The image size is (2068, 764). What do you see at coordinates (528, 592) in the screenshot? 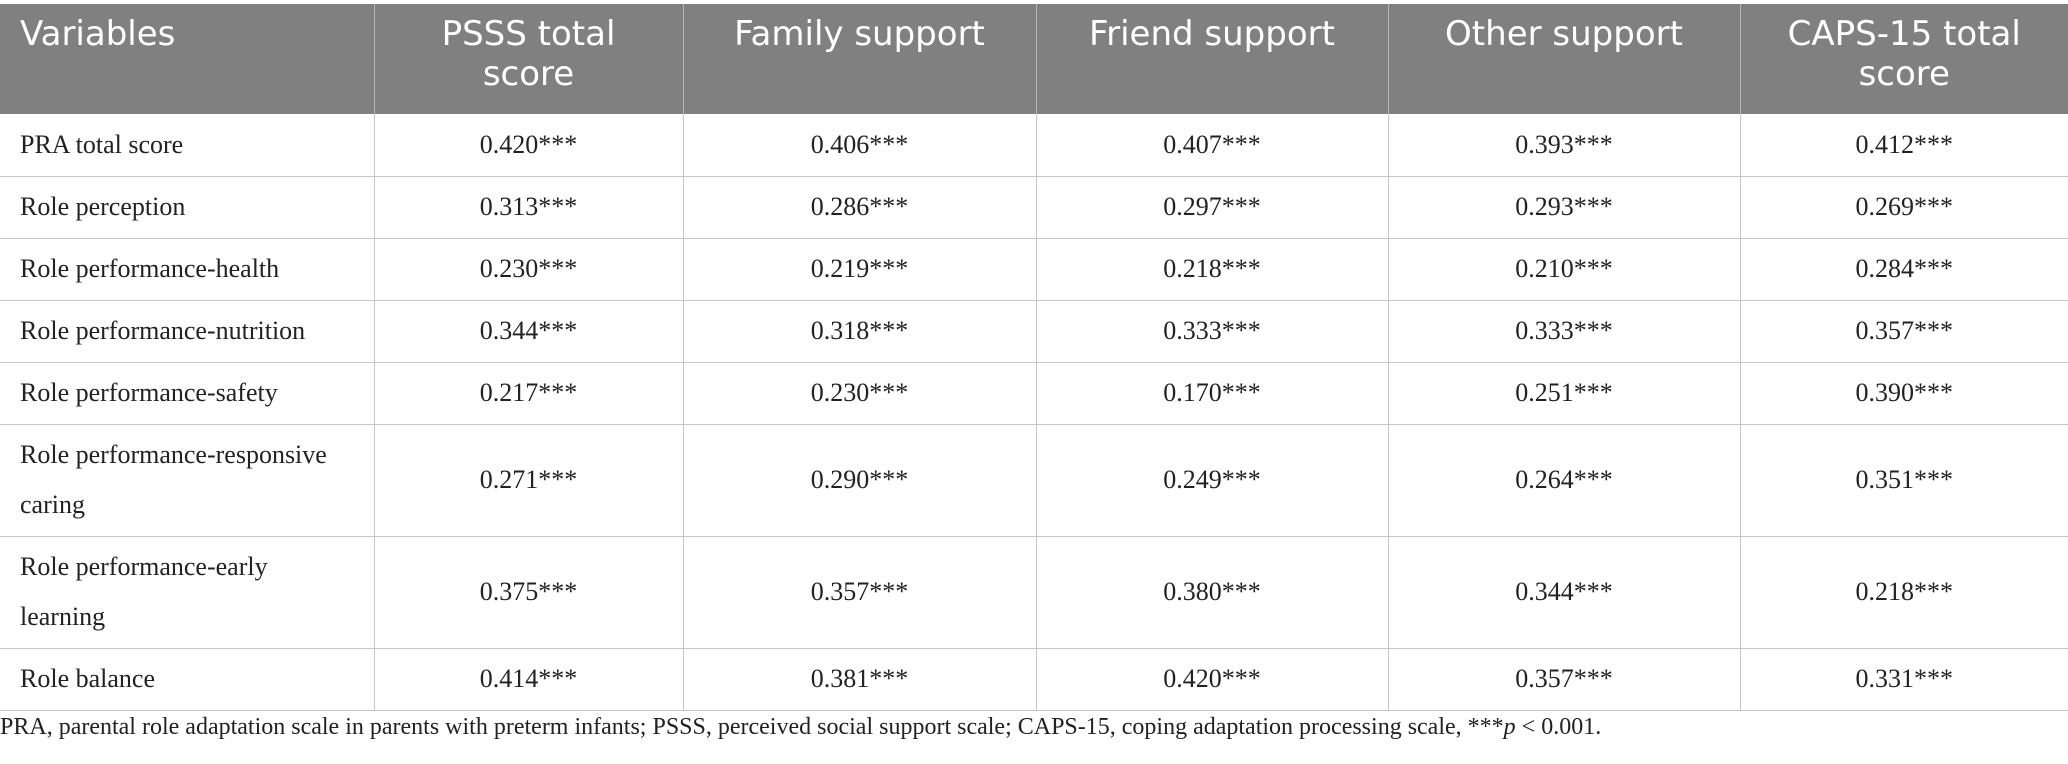
I see `table-cell: 0.375***` at bounding box center [528, 592].